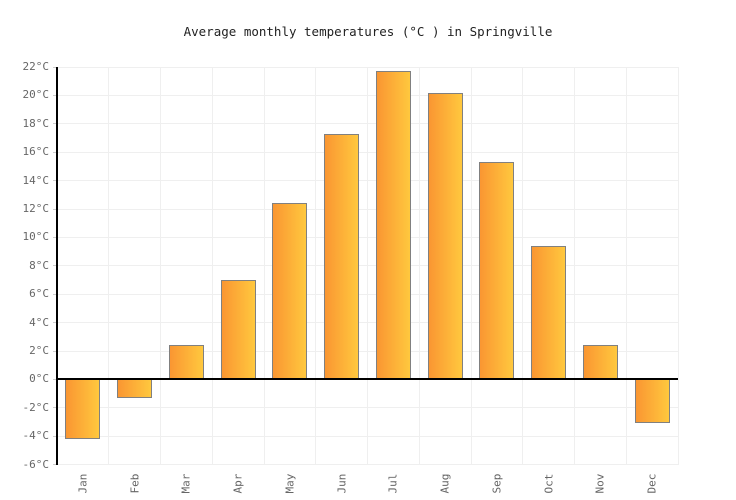 The width and height of the screenshot is (736, 500). What do you see at coordinates (652, 401) in the screenshot?
I see `bar-dec` at bounding box center [652, 401].